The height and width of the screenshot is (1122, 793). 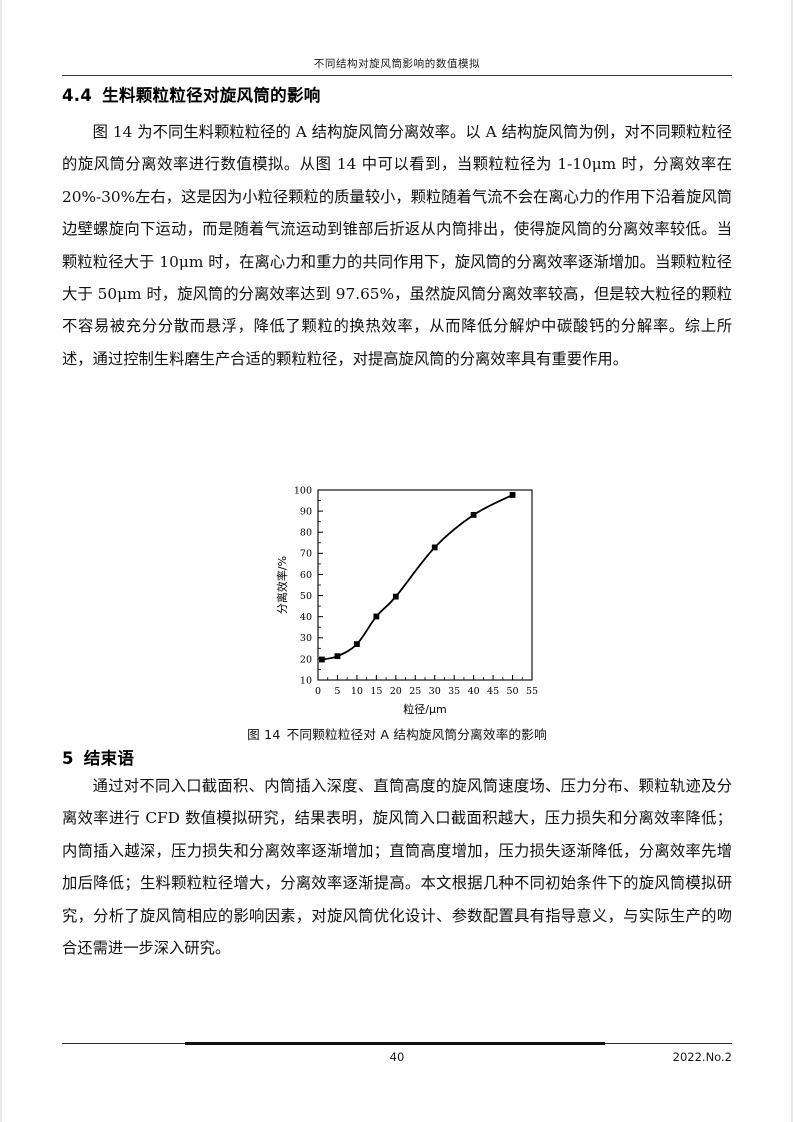 What do you see at coordinates (68, 758) in the screenshot?
I see `section-number-5: 5` at bounding box center [68, 758].